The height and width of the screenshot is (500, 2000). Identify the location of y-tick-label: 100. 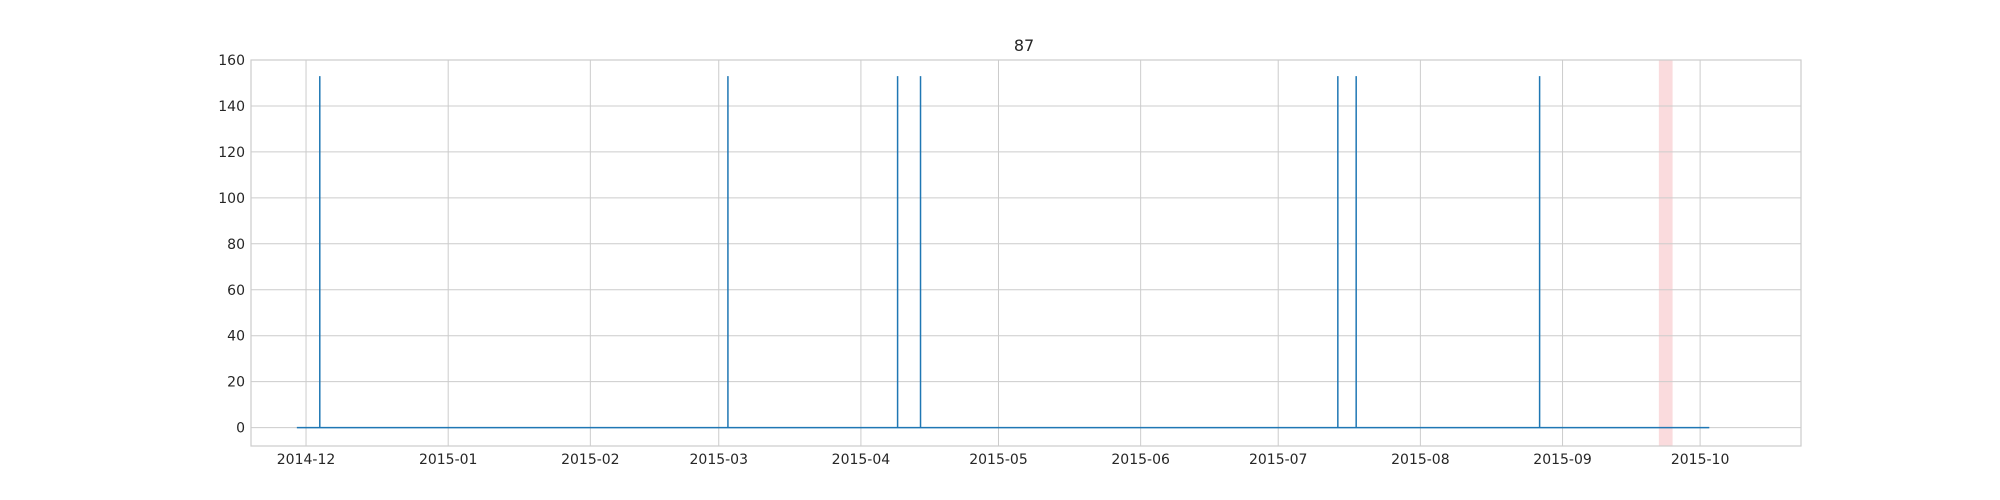
(231, 199).